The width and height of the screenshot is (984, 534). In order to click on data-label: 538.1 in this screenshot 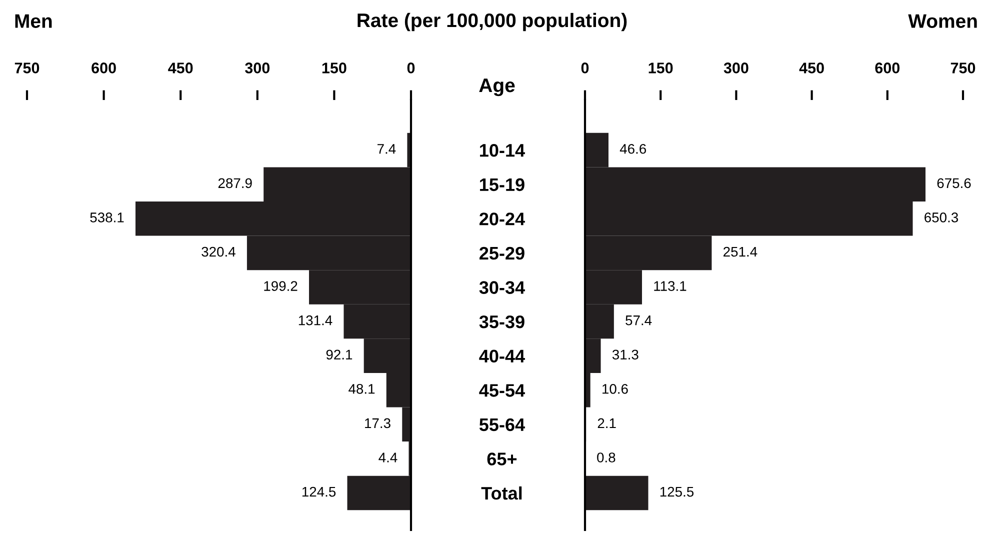, I will do `click(107, 217)`.